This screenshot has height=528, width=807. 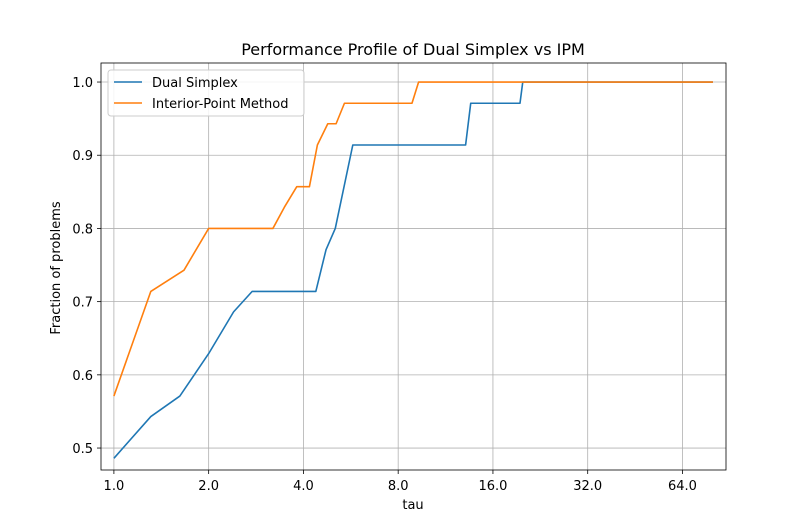 What do you see at coordinates (82, 229) in the screenshot?
I see `y-tick-label: 0.8` at bounding box center [82, 229].